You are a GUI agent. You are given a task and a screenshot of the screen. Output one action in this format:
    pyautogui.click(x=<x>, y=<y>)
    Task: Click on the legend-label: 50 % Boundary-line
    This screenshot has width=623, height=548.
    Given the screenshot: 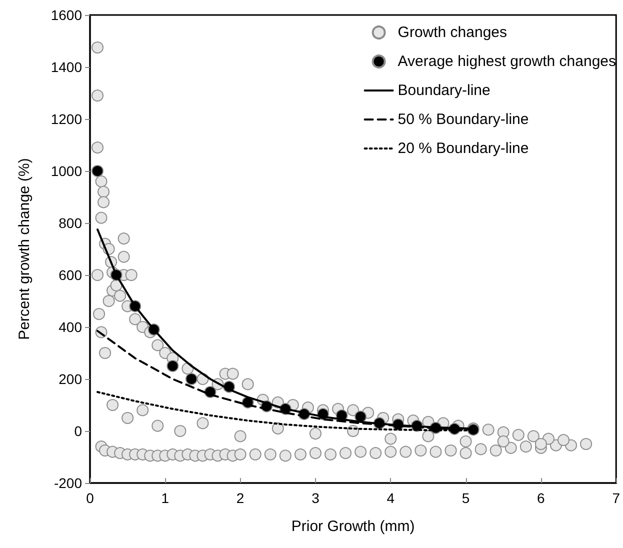 What is the action you would take?
    pyautogui.click(x=463, y=119)
    